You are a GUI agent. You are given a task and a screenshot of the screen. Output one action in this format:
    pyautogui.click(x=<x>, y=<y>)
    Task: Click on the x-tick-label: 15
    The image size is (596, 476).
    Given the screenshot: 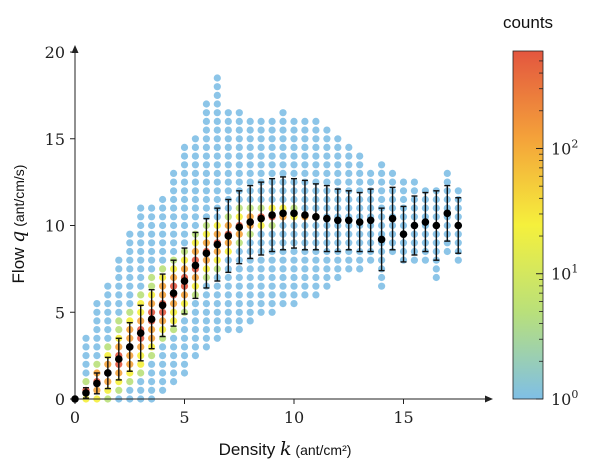 What is the action you would take?
    pyautogui.click(x=403, y=417)
    